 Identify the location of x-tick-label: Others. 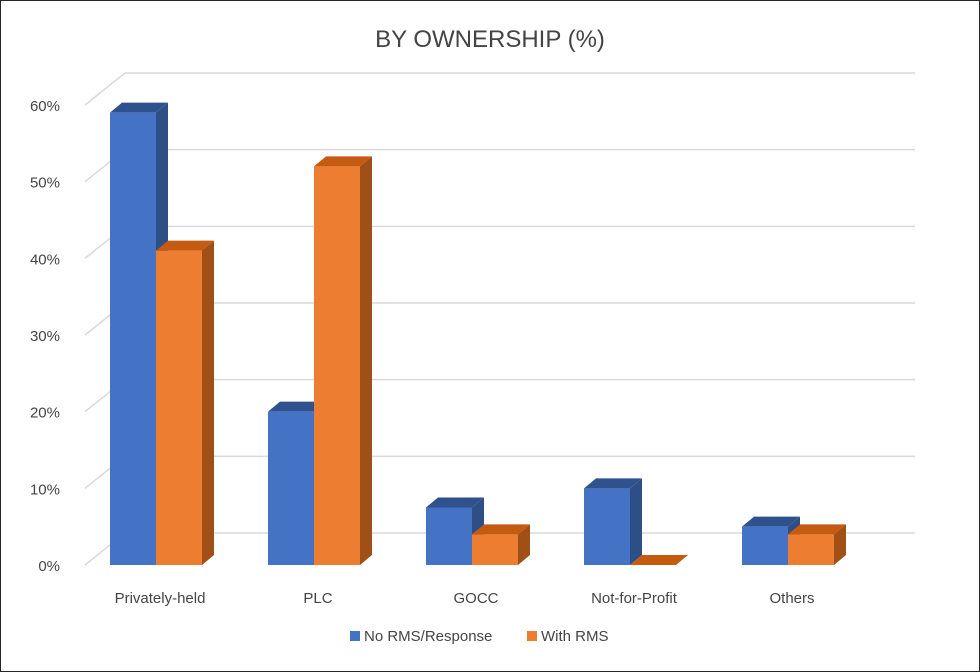
(791, 598).